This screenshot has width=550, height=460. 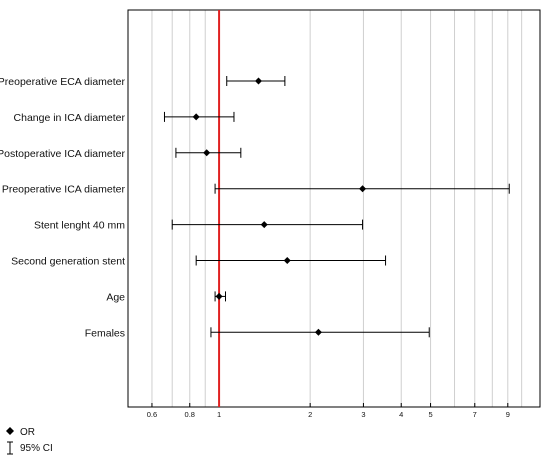 What do you see at coordinates (190, 414) in the screenshot?
I see `x-tick-label: 0.8` at bounding box center [190, 414].